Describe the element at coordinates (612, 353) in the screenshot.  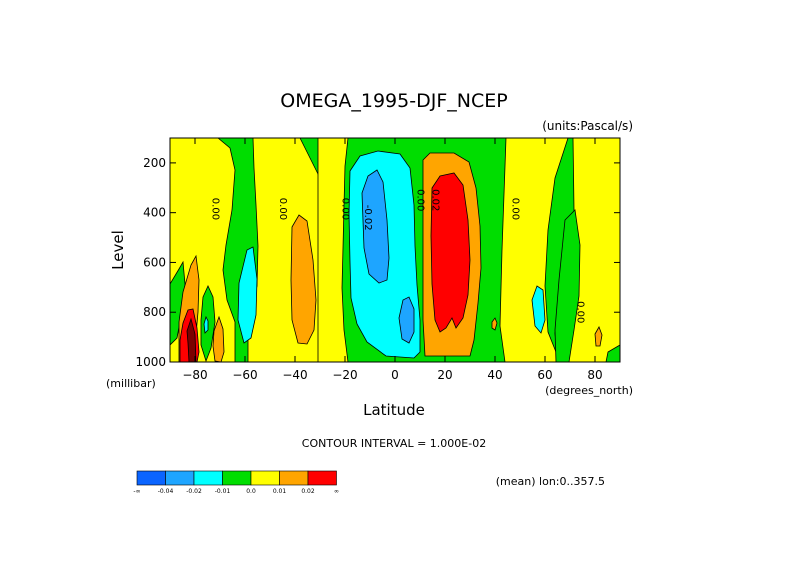
I see `contour-fill-green-north-pole-corner` at that location.